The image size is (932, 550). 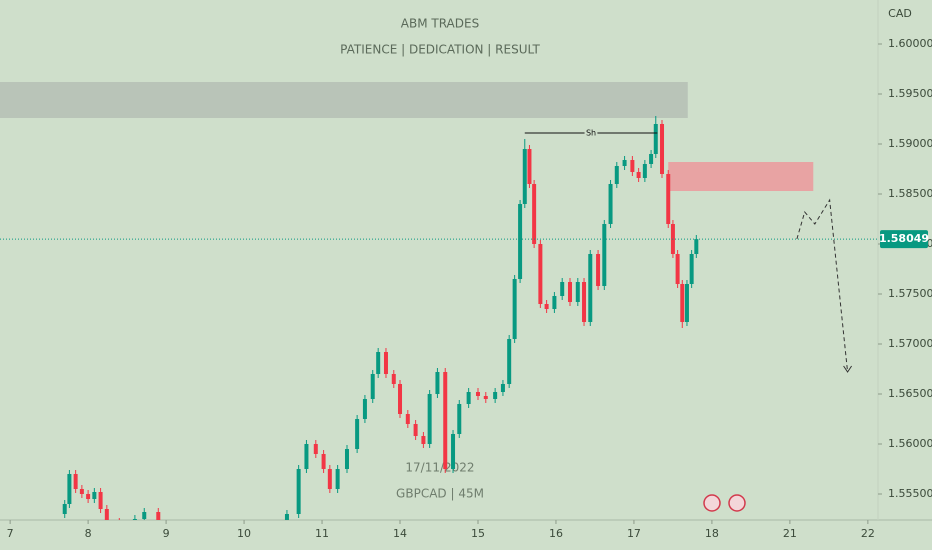 What do you see at coordinates (822, 285) in the screenshot?
I see `projection-path` at bounding box center [822, 285].